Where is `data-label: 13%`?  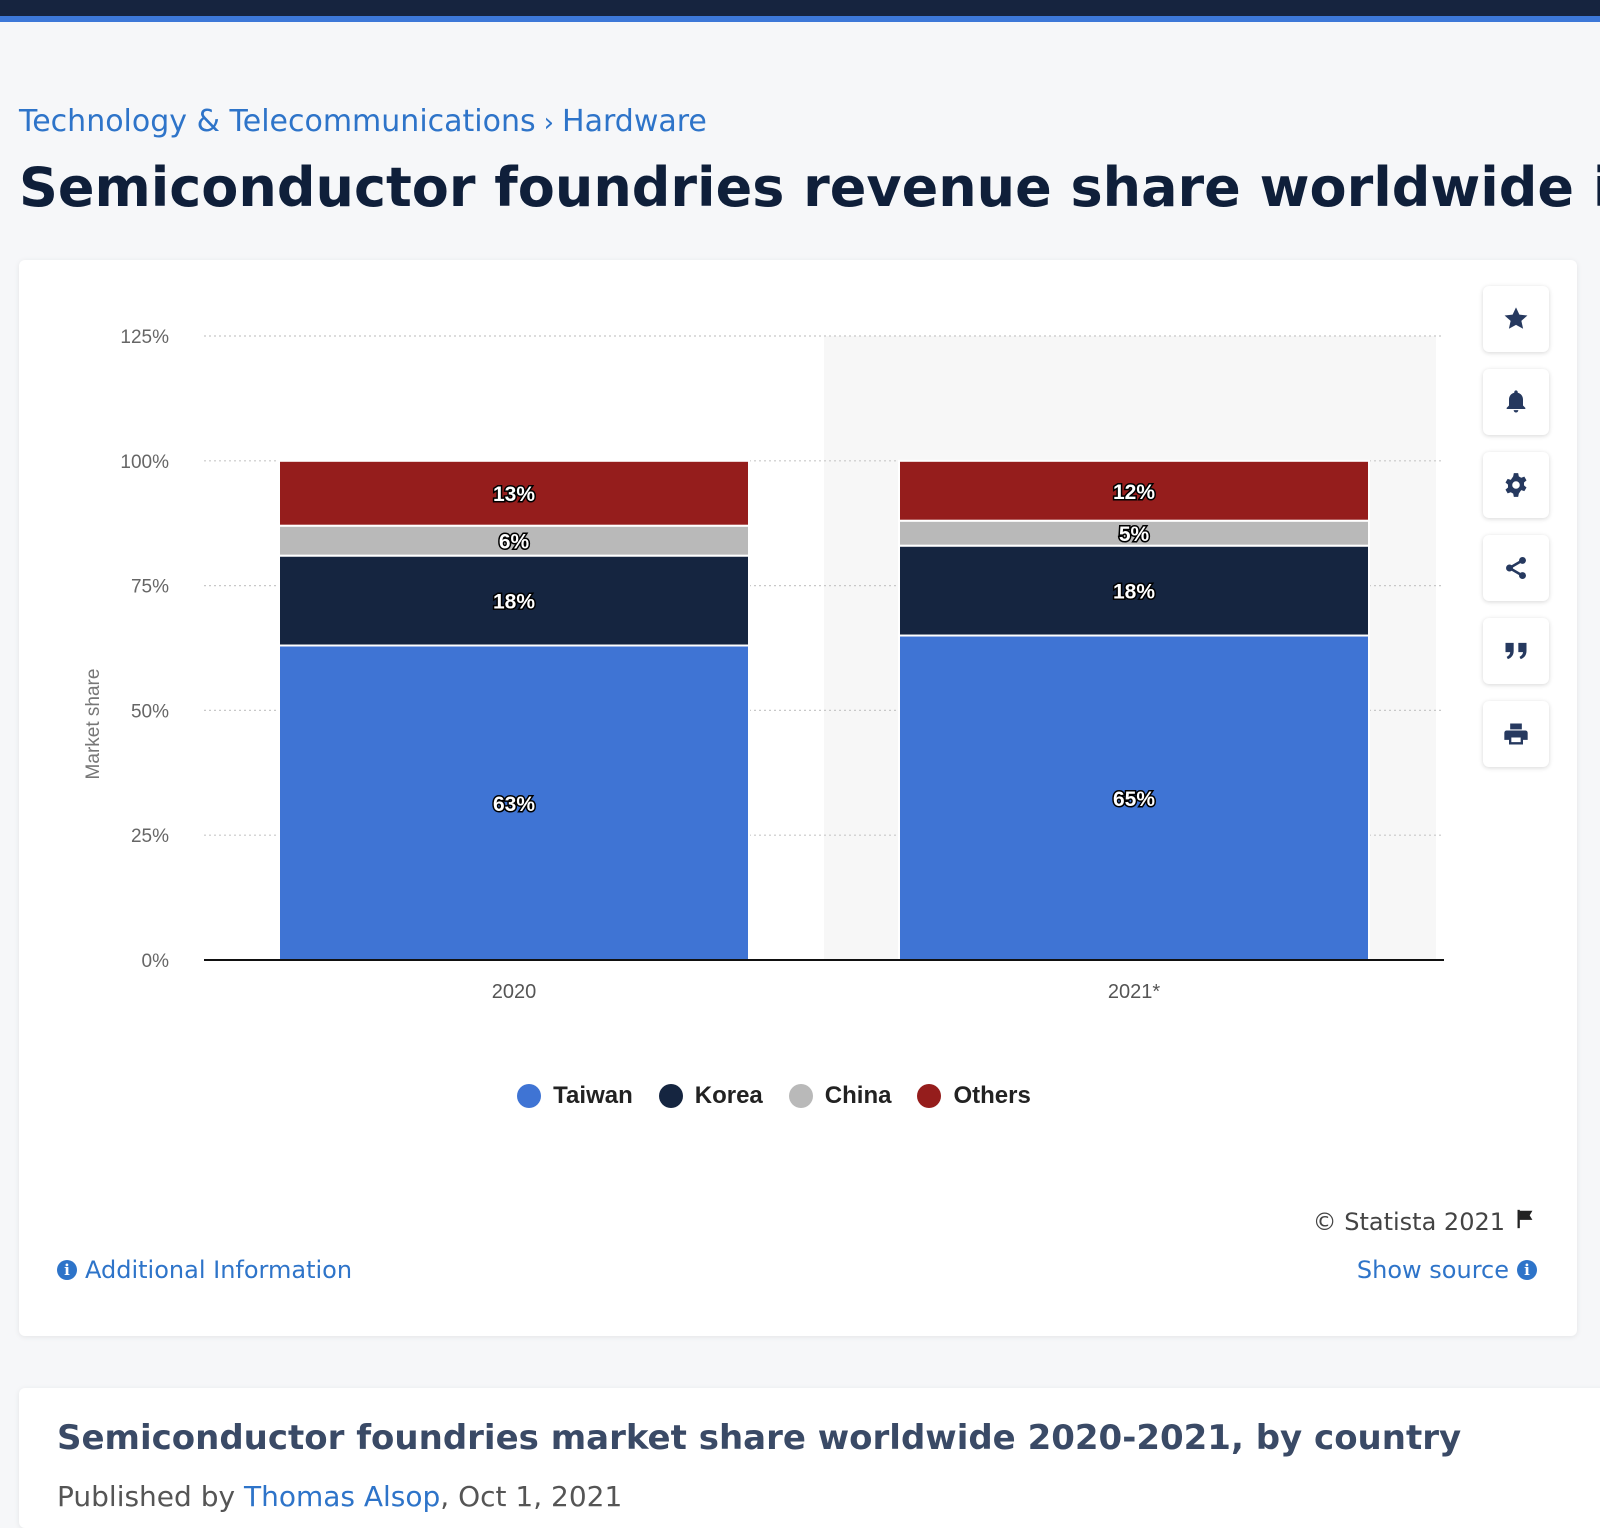
data-label: 13% is located at coordinates (514, 494).